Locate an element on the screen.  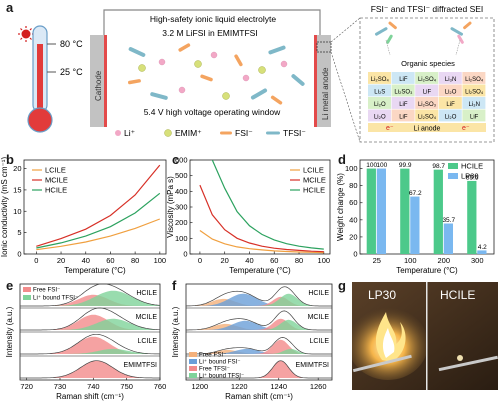
thermometer-icon is located at coordinates (41, 79).